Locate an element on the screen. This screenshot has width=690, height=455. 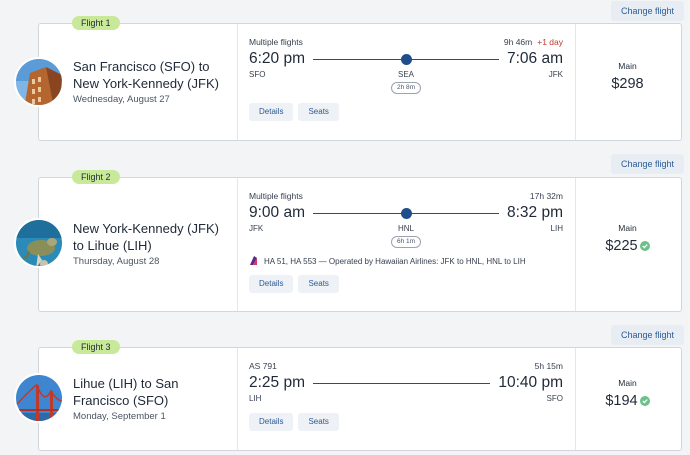
duration: 17h 32m is located at coordinates (546, 196).